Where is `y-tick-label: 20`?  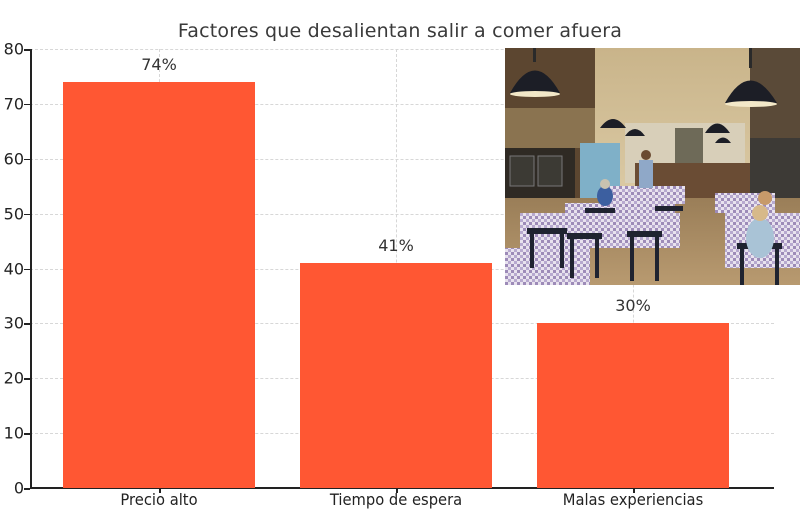
y-tick-label: 20 is located at coordinates (13, 378).